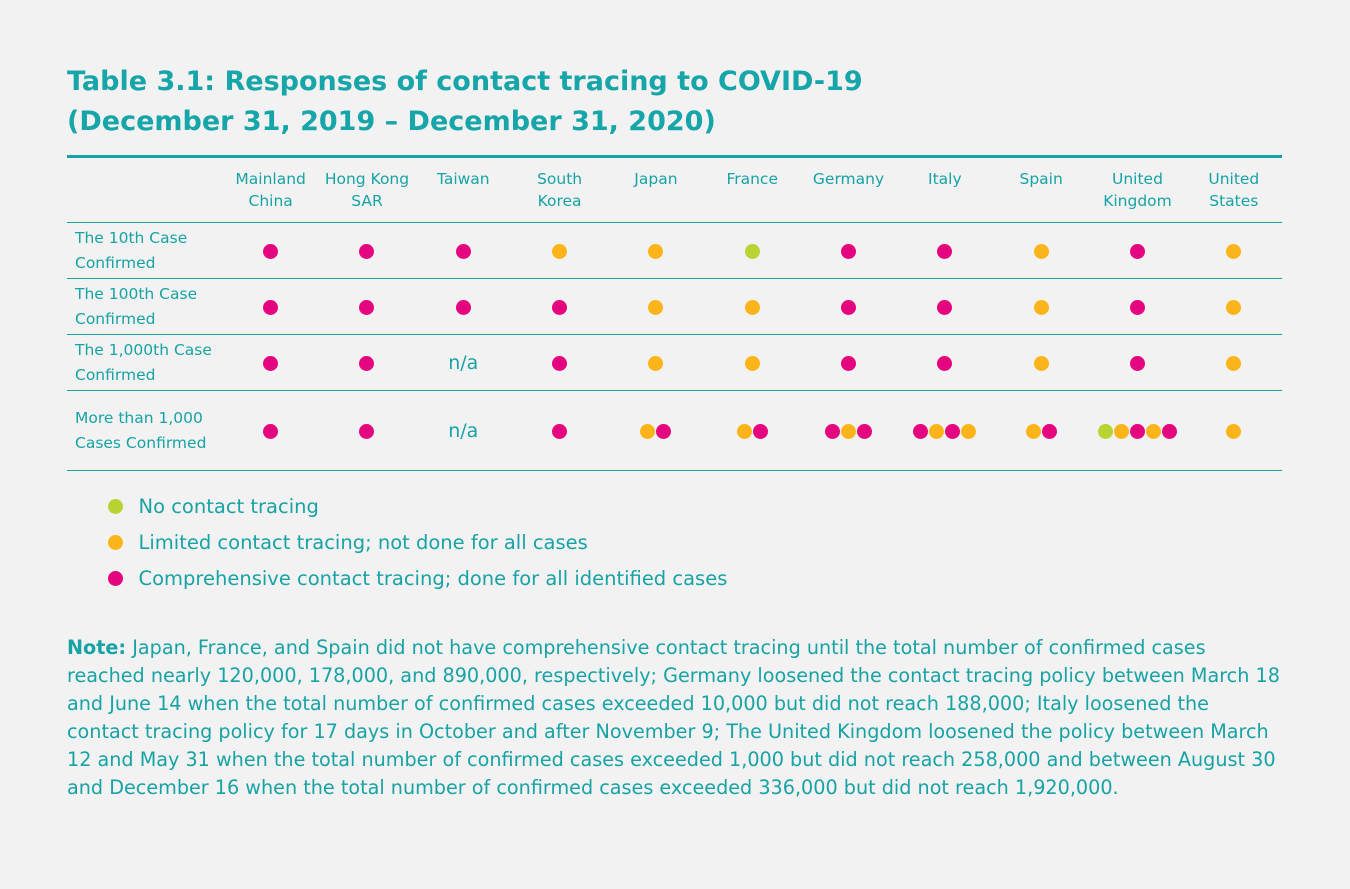 This screenshot has width=1350, height=889. I want to click on column-label: South Korea, so click(560, 190).